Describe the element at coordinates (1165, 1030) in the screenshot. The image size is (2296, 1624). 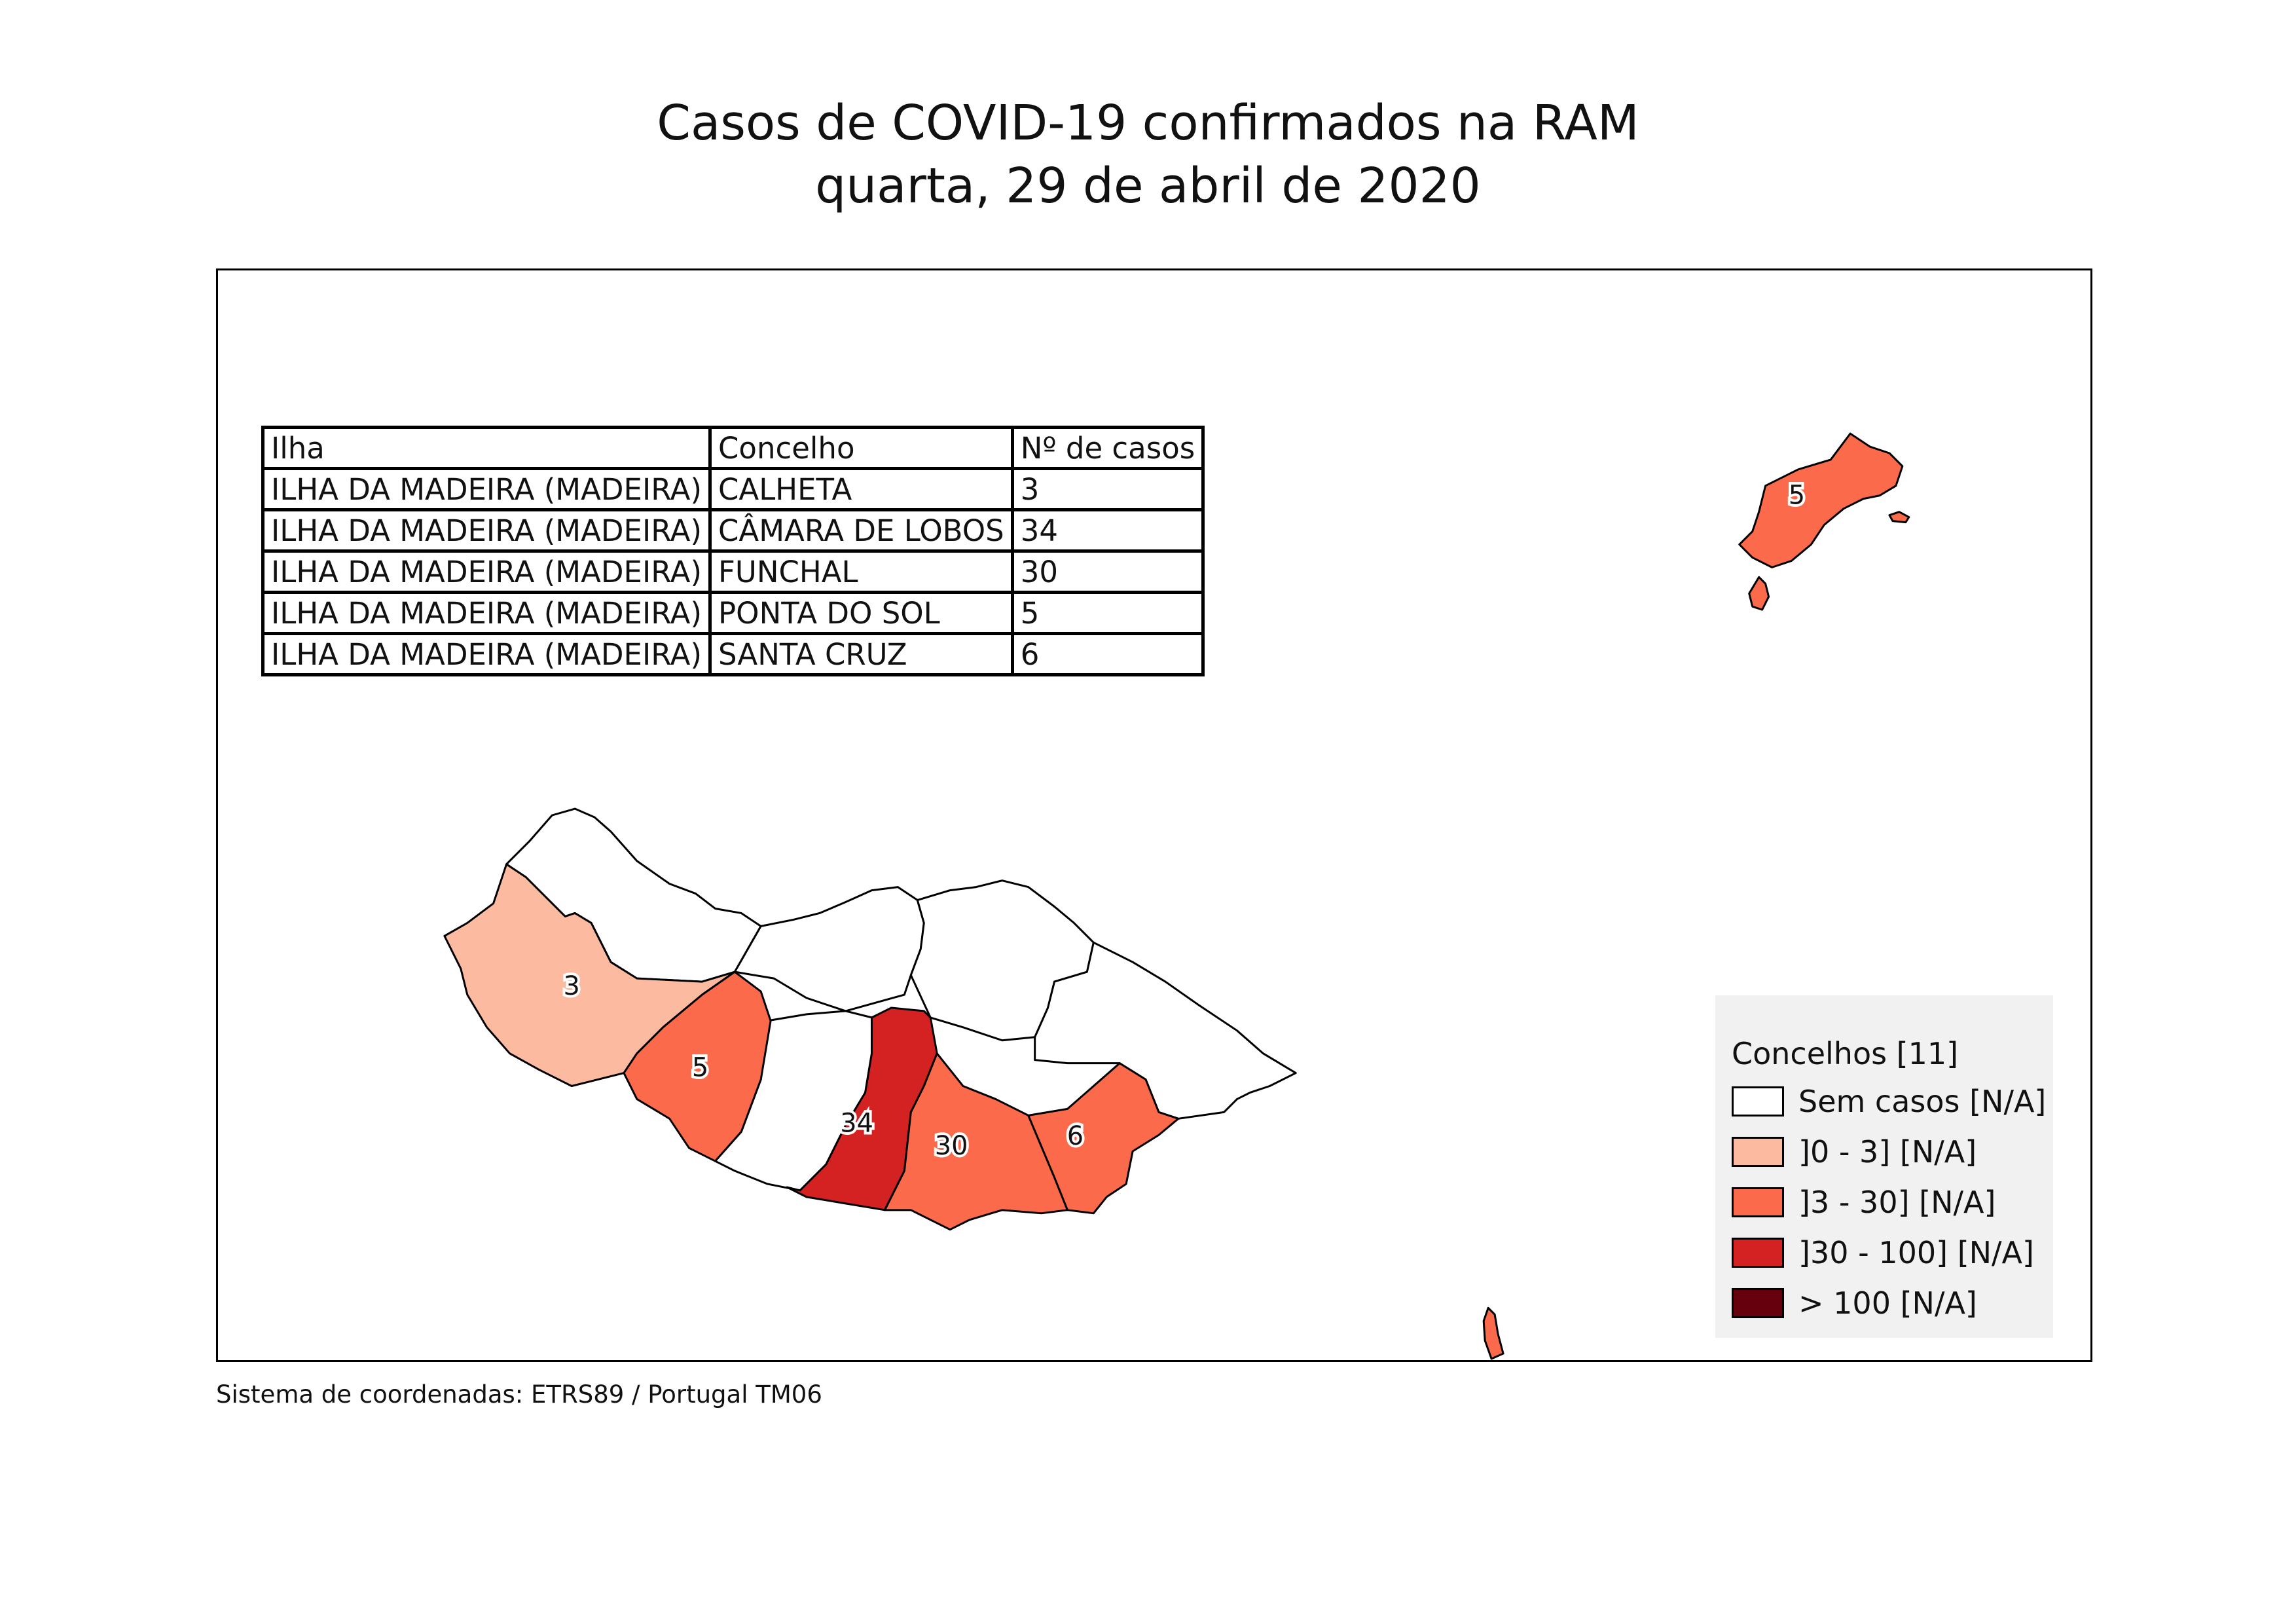
I see `region-machico` at that location.